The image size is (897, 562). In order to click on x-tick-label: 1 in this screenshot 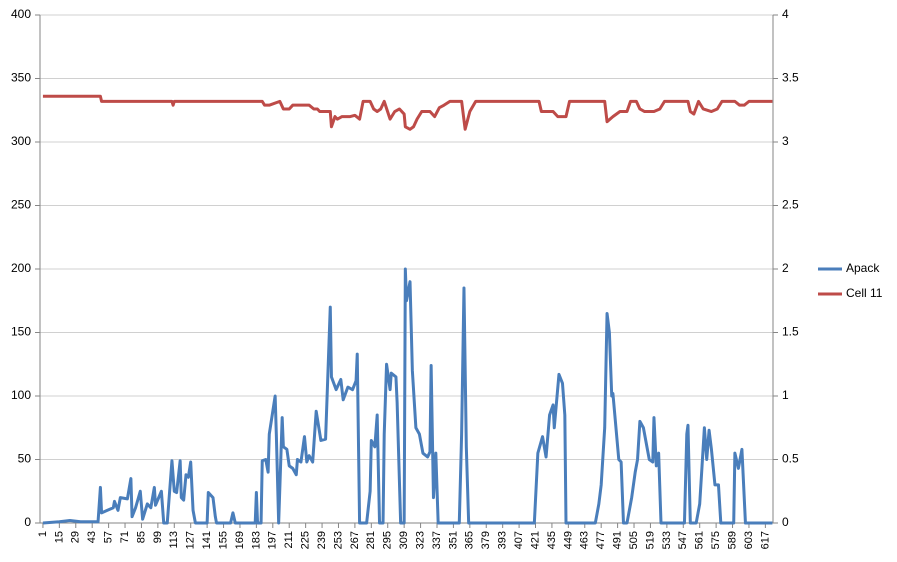, I will do `click(43, 534)`.